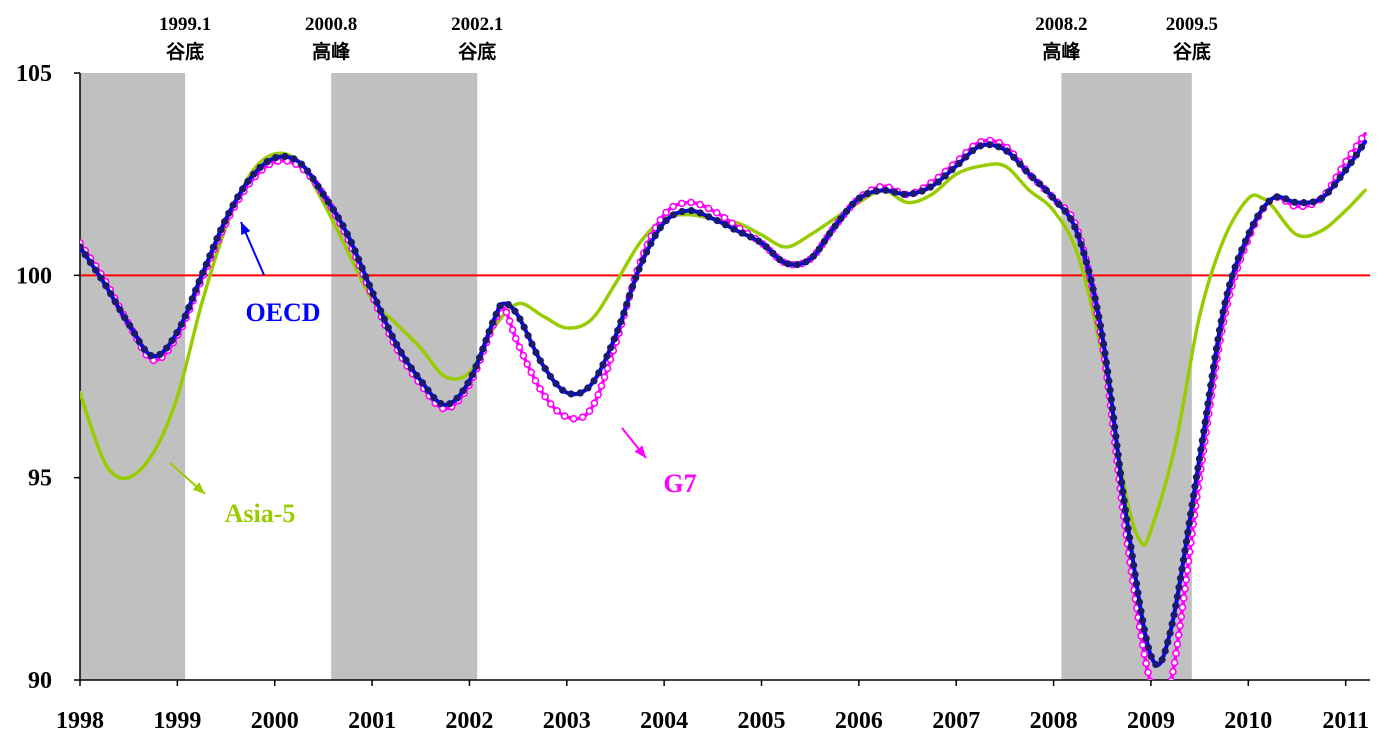 The height and width of the screenshot is (737, 1394). I want to click on period-label-event-5: 谷底, so click(1192, 51).